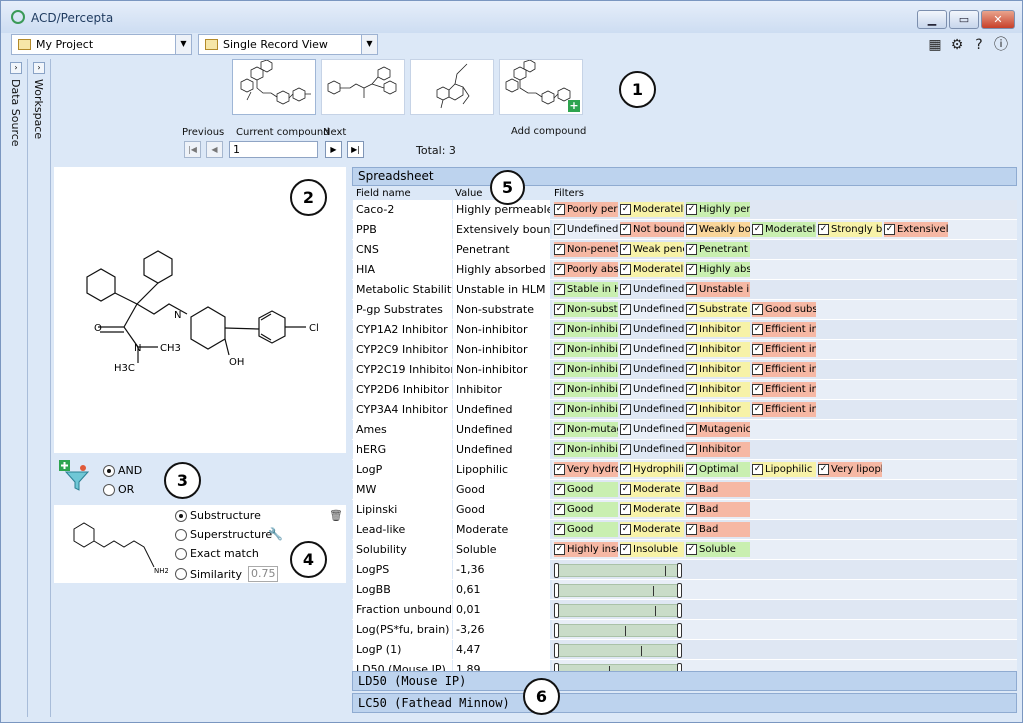 The height and width of the screenshot is (723, 1023). Describe the element at coordinates (957, 45) in the screenshot. I see `gear-icon: ⚙` at that location.